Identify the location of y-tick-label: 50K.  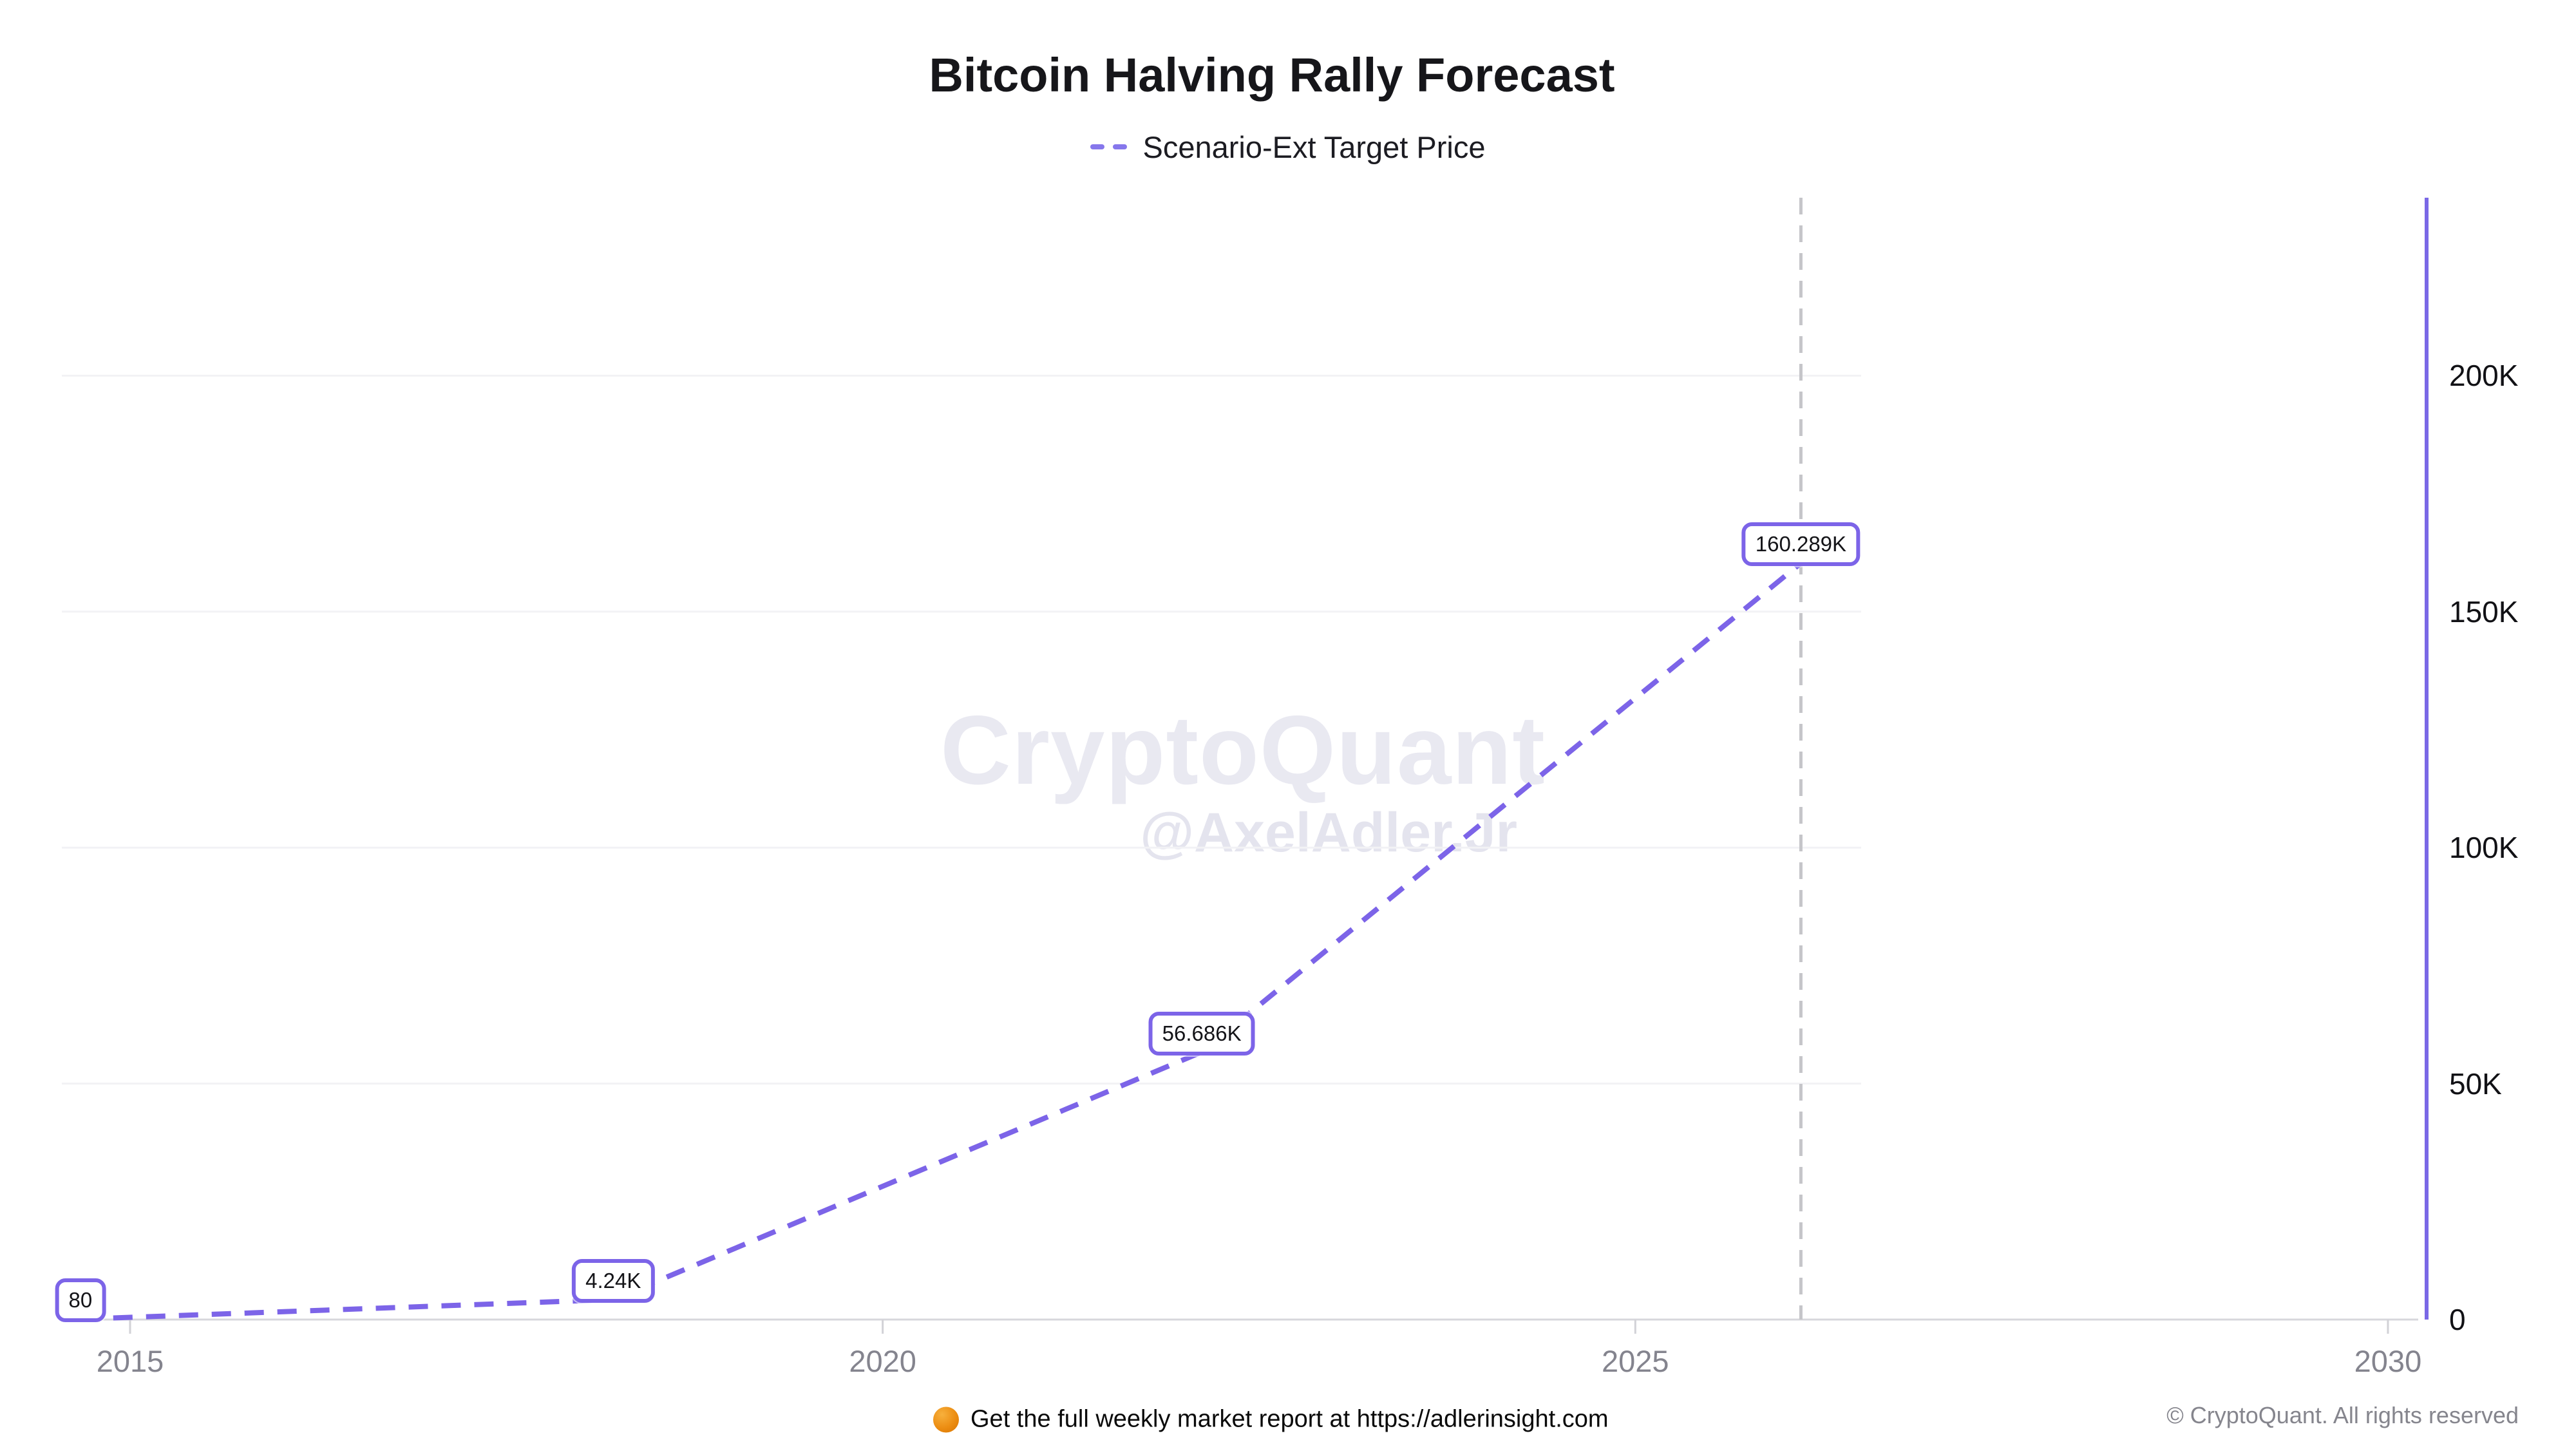
(2475, 1083).